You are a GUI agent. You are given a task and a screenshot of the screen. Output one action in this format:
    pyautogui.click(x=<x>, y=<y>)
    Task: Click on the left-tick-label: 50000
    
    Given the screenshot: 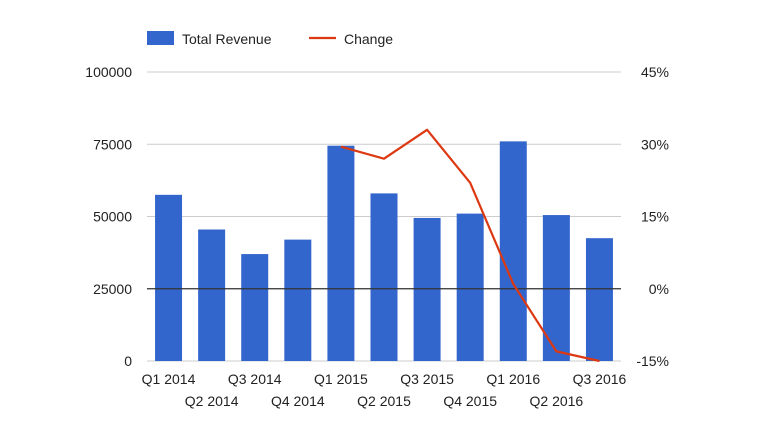 What is the action you would take?
    pyautogui.click(x=112, y=217)
    